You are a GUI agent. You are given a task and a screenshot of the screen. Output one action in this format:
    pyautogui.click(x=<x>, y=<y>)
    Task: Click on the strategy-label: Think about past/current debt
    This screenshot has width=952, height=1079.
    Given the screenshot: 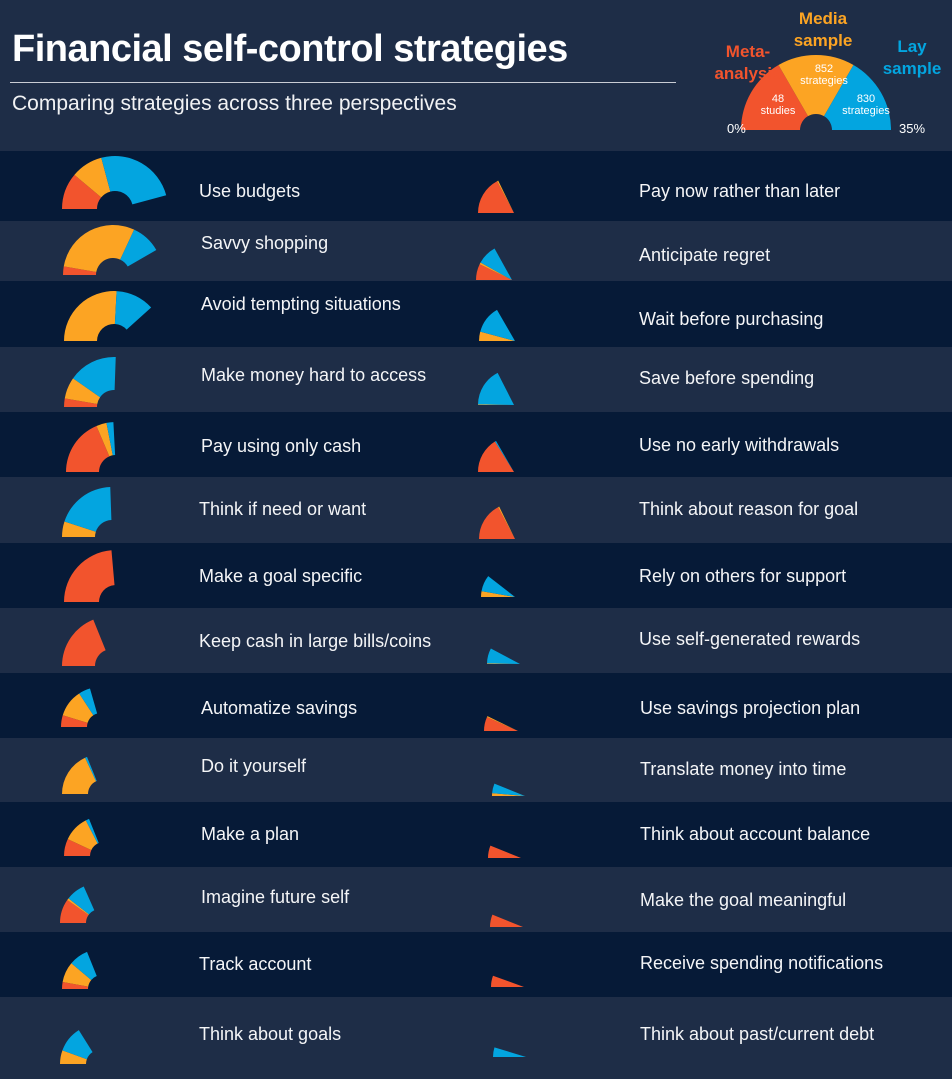 What is the action you would take?
    pyautogui.click(x=757, y=1034)
    